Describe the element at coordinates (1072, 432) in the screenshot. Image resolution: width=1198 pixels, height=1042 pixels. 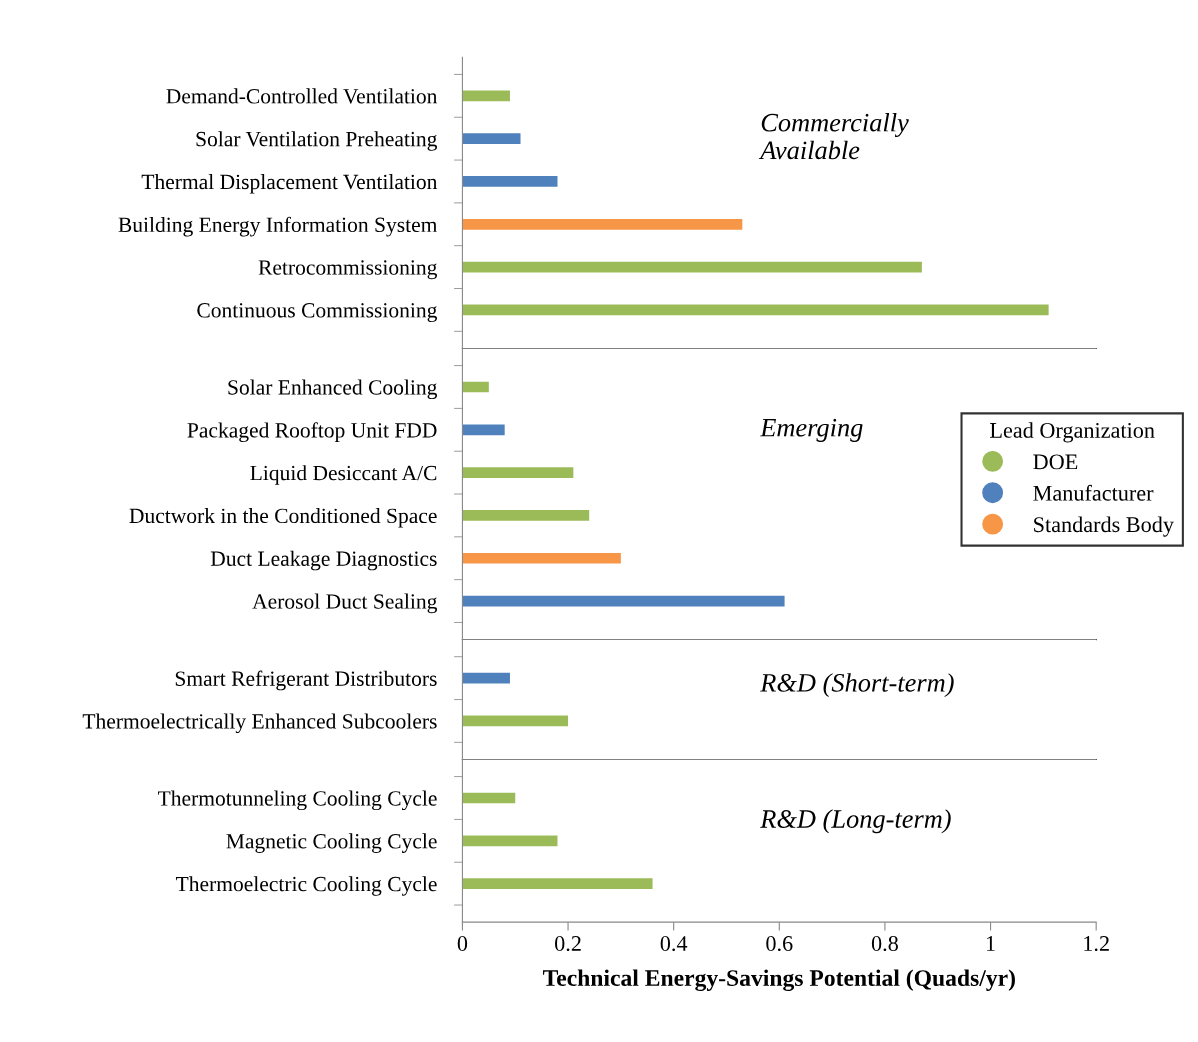
I see `legend-title: Lead Organization` at that location.